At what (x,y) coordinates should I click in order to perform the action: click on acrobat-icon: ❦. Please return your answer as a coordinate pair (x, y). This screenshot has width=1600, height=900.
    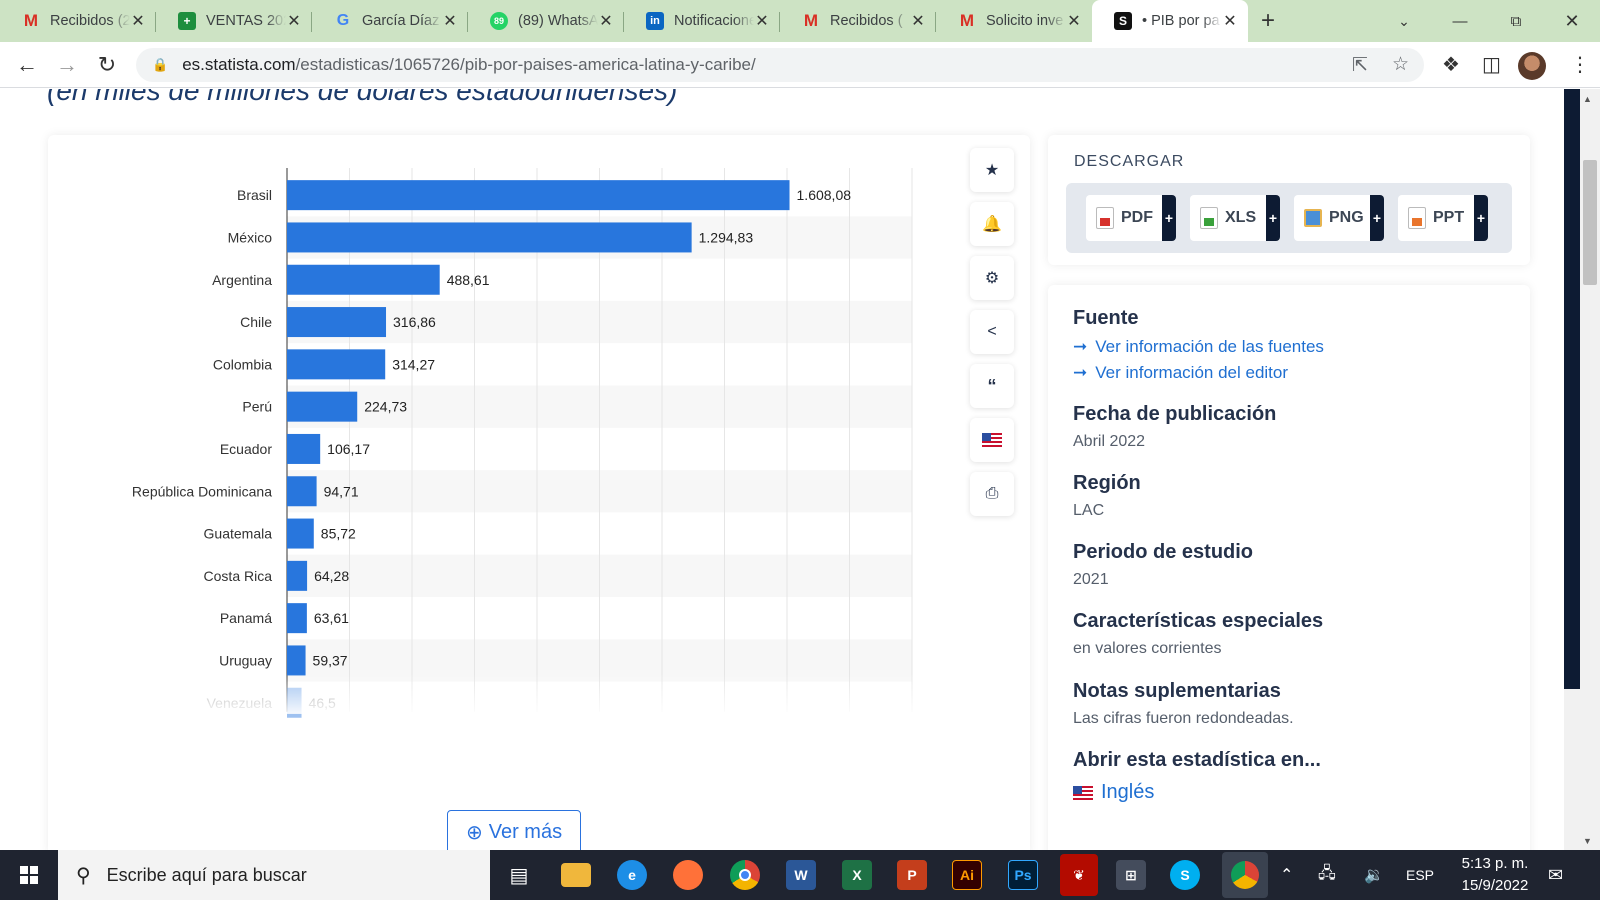
    Looking at the image, I should click on (1079, 875).